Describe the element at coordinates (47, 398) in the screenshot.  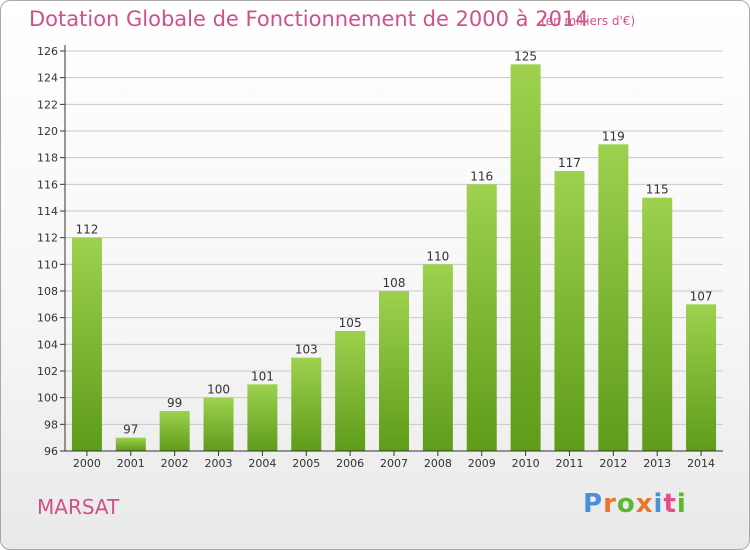
I see `y-tick-label: 100` at that location.